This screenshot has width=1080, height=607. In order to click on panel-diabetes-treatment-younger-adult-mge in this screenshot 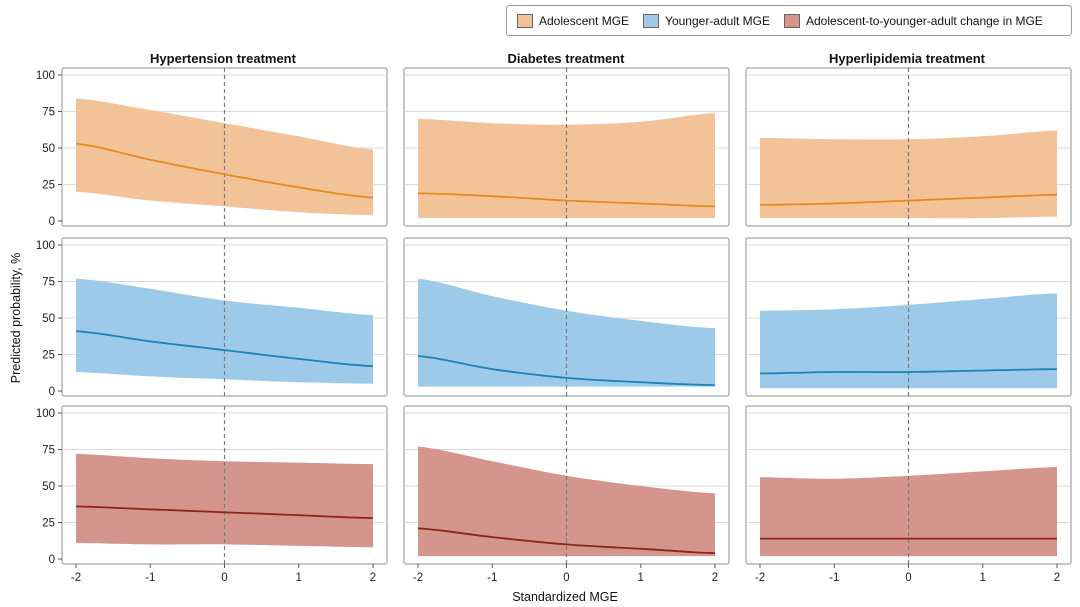, I will do `click(566, 317)`.